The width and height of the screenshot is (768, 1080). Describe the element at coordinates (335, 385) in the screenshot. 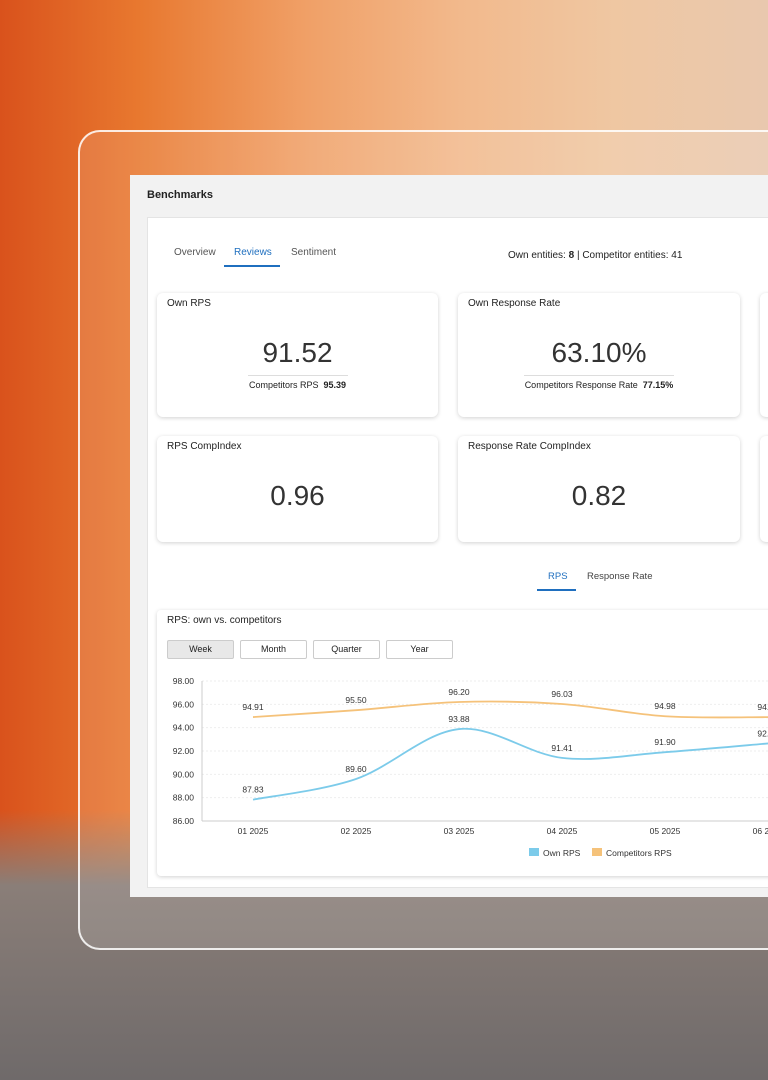

I see `value: 95.39` at that location.